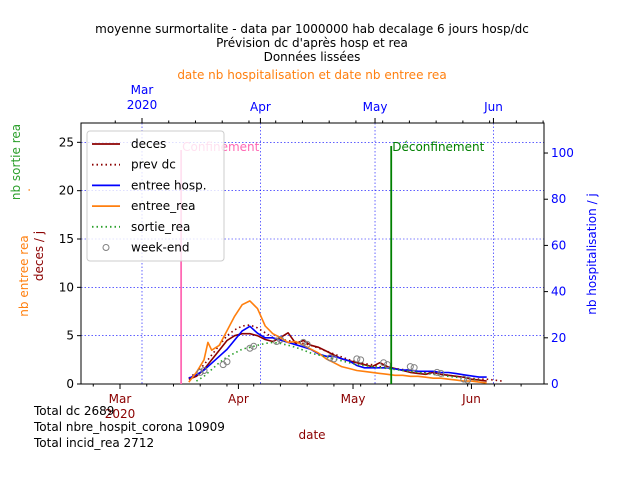 The width and height of the screenshot is (640, 480). I want to click on y-right-tick-label: 20, so click(558, 338).